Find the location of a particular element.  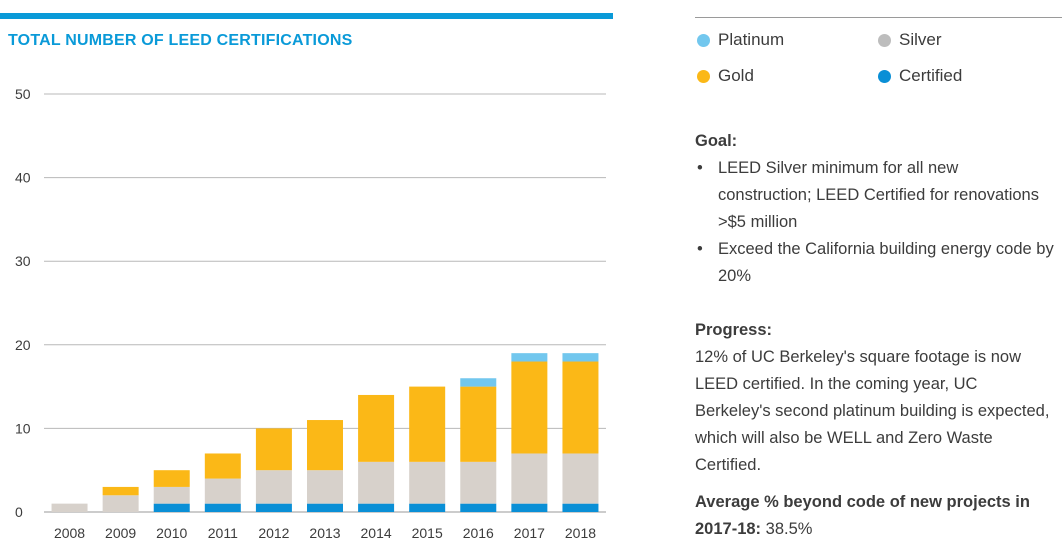

legend-item-silver: Silver is located at coordinates (910, 40).